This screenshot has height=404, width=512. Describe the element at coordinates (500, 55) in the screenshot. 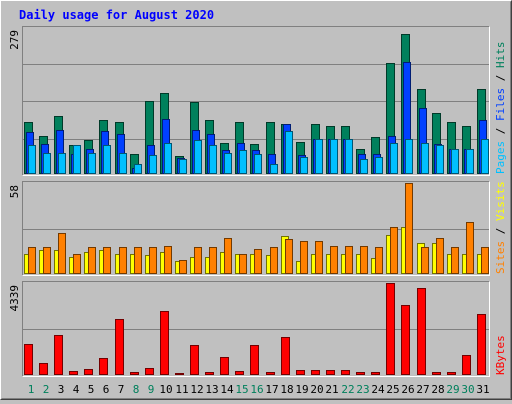

I see `legend-hits: Hits` at that location.